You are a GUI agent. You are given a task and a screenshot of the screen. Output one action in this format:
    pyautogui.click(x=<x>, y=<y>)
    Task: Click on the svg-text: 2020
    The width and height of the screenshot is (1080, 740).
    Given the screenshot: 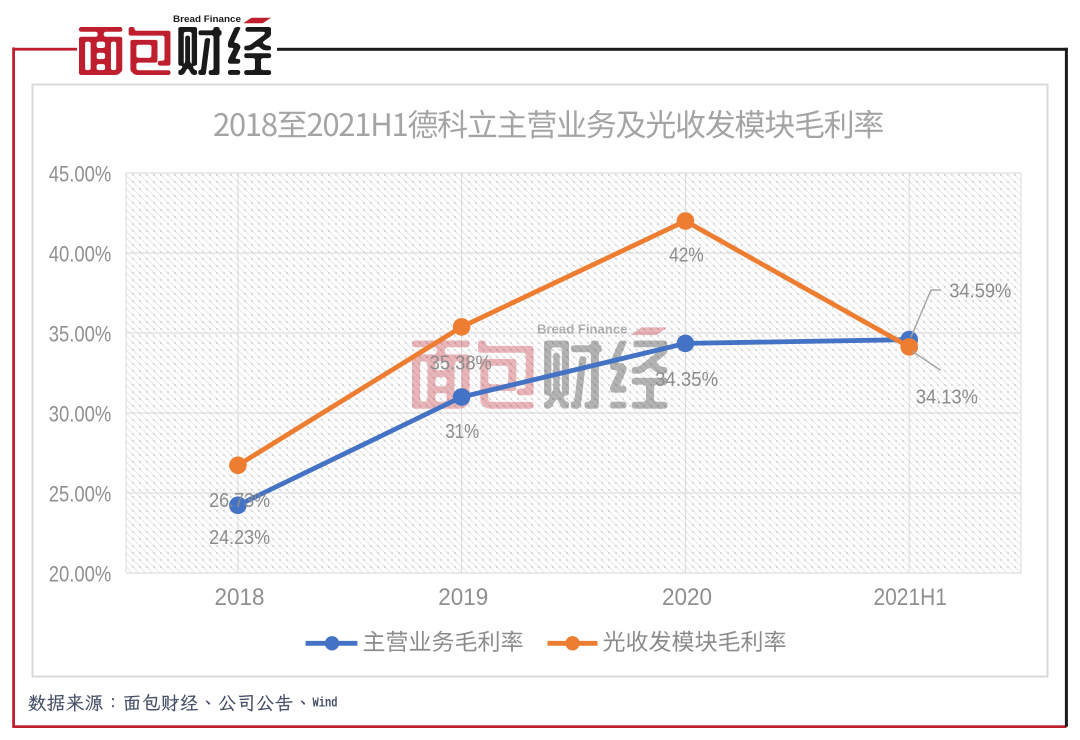 What is the action you would take?
    pyautogui.click(x=687, y=597)
    